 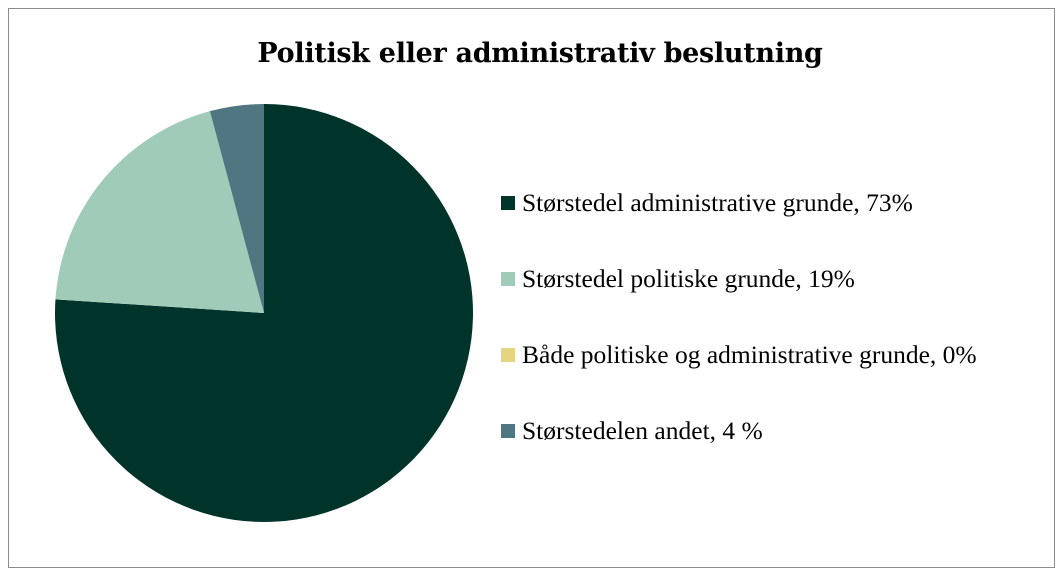 I want to click on legend-item-political: Størstedel politiske grunde, 19%, so click(x=739, y=279).